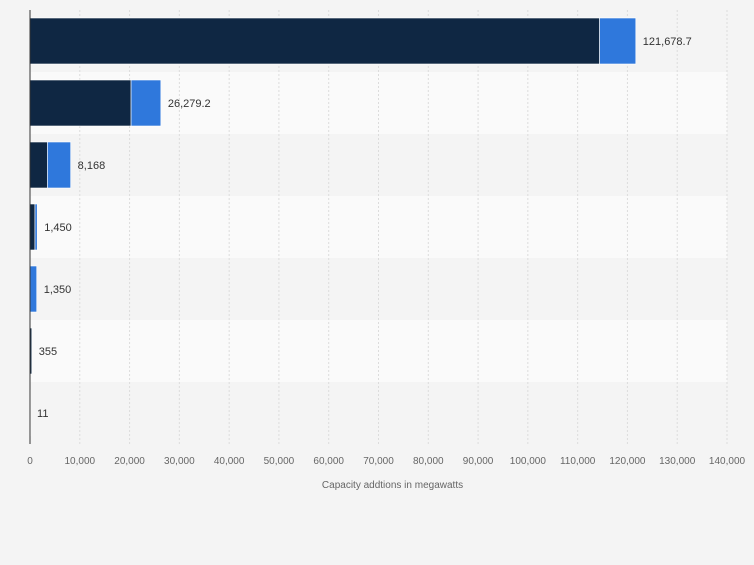 The height and width of the screenshot is (565, 754). What do you see at coordinates (392, 485) in the screenshot?
I see `x-axis-title: Capacity addtions in megawatts` at bounding box center [392, 485].